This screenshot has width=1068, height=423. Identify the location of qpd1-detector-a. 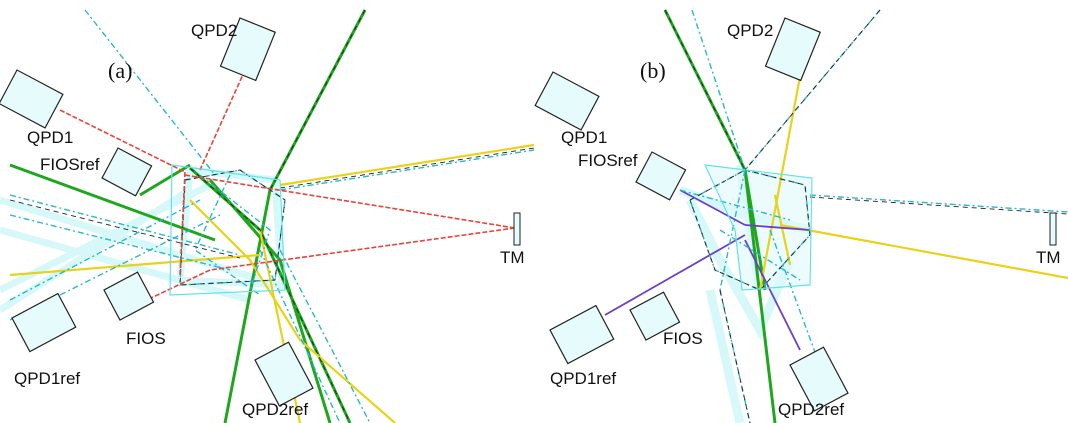
(32, 99).